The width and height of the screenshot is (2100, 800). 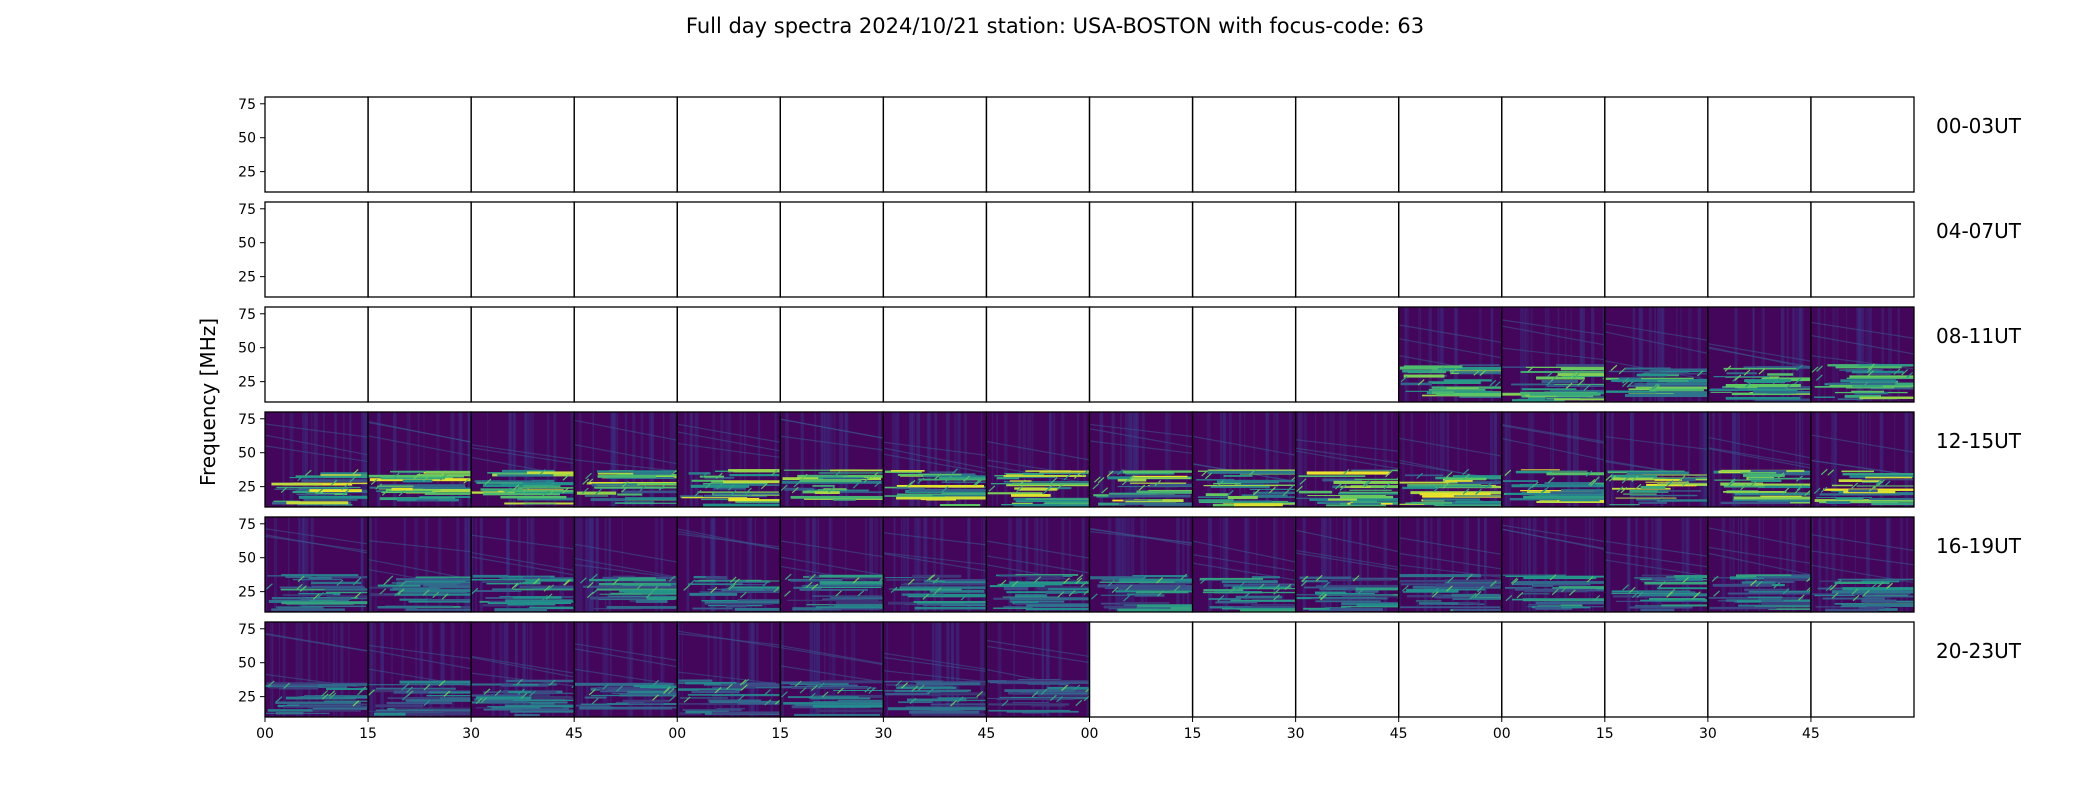 I want to click on y-axis-label: Frequency [MHz], so click(x=208, y=402).